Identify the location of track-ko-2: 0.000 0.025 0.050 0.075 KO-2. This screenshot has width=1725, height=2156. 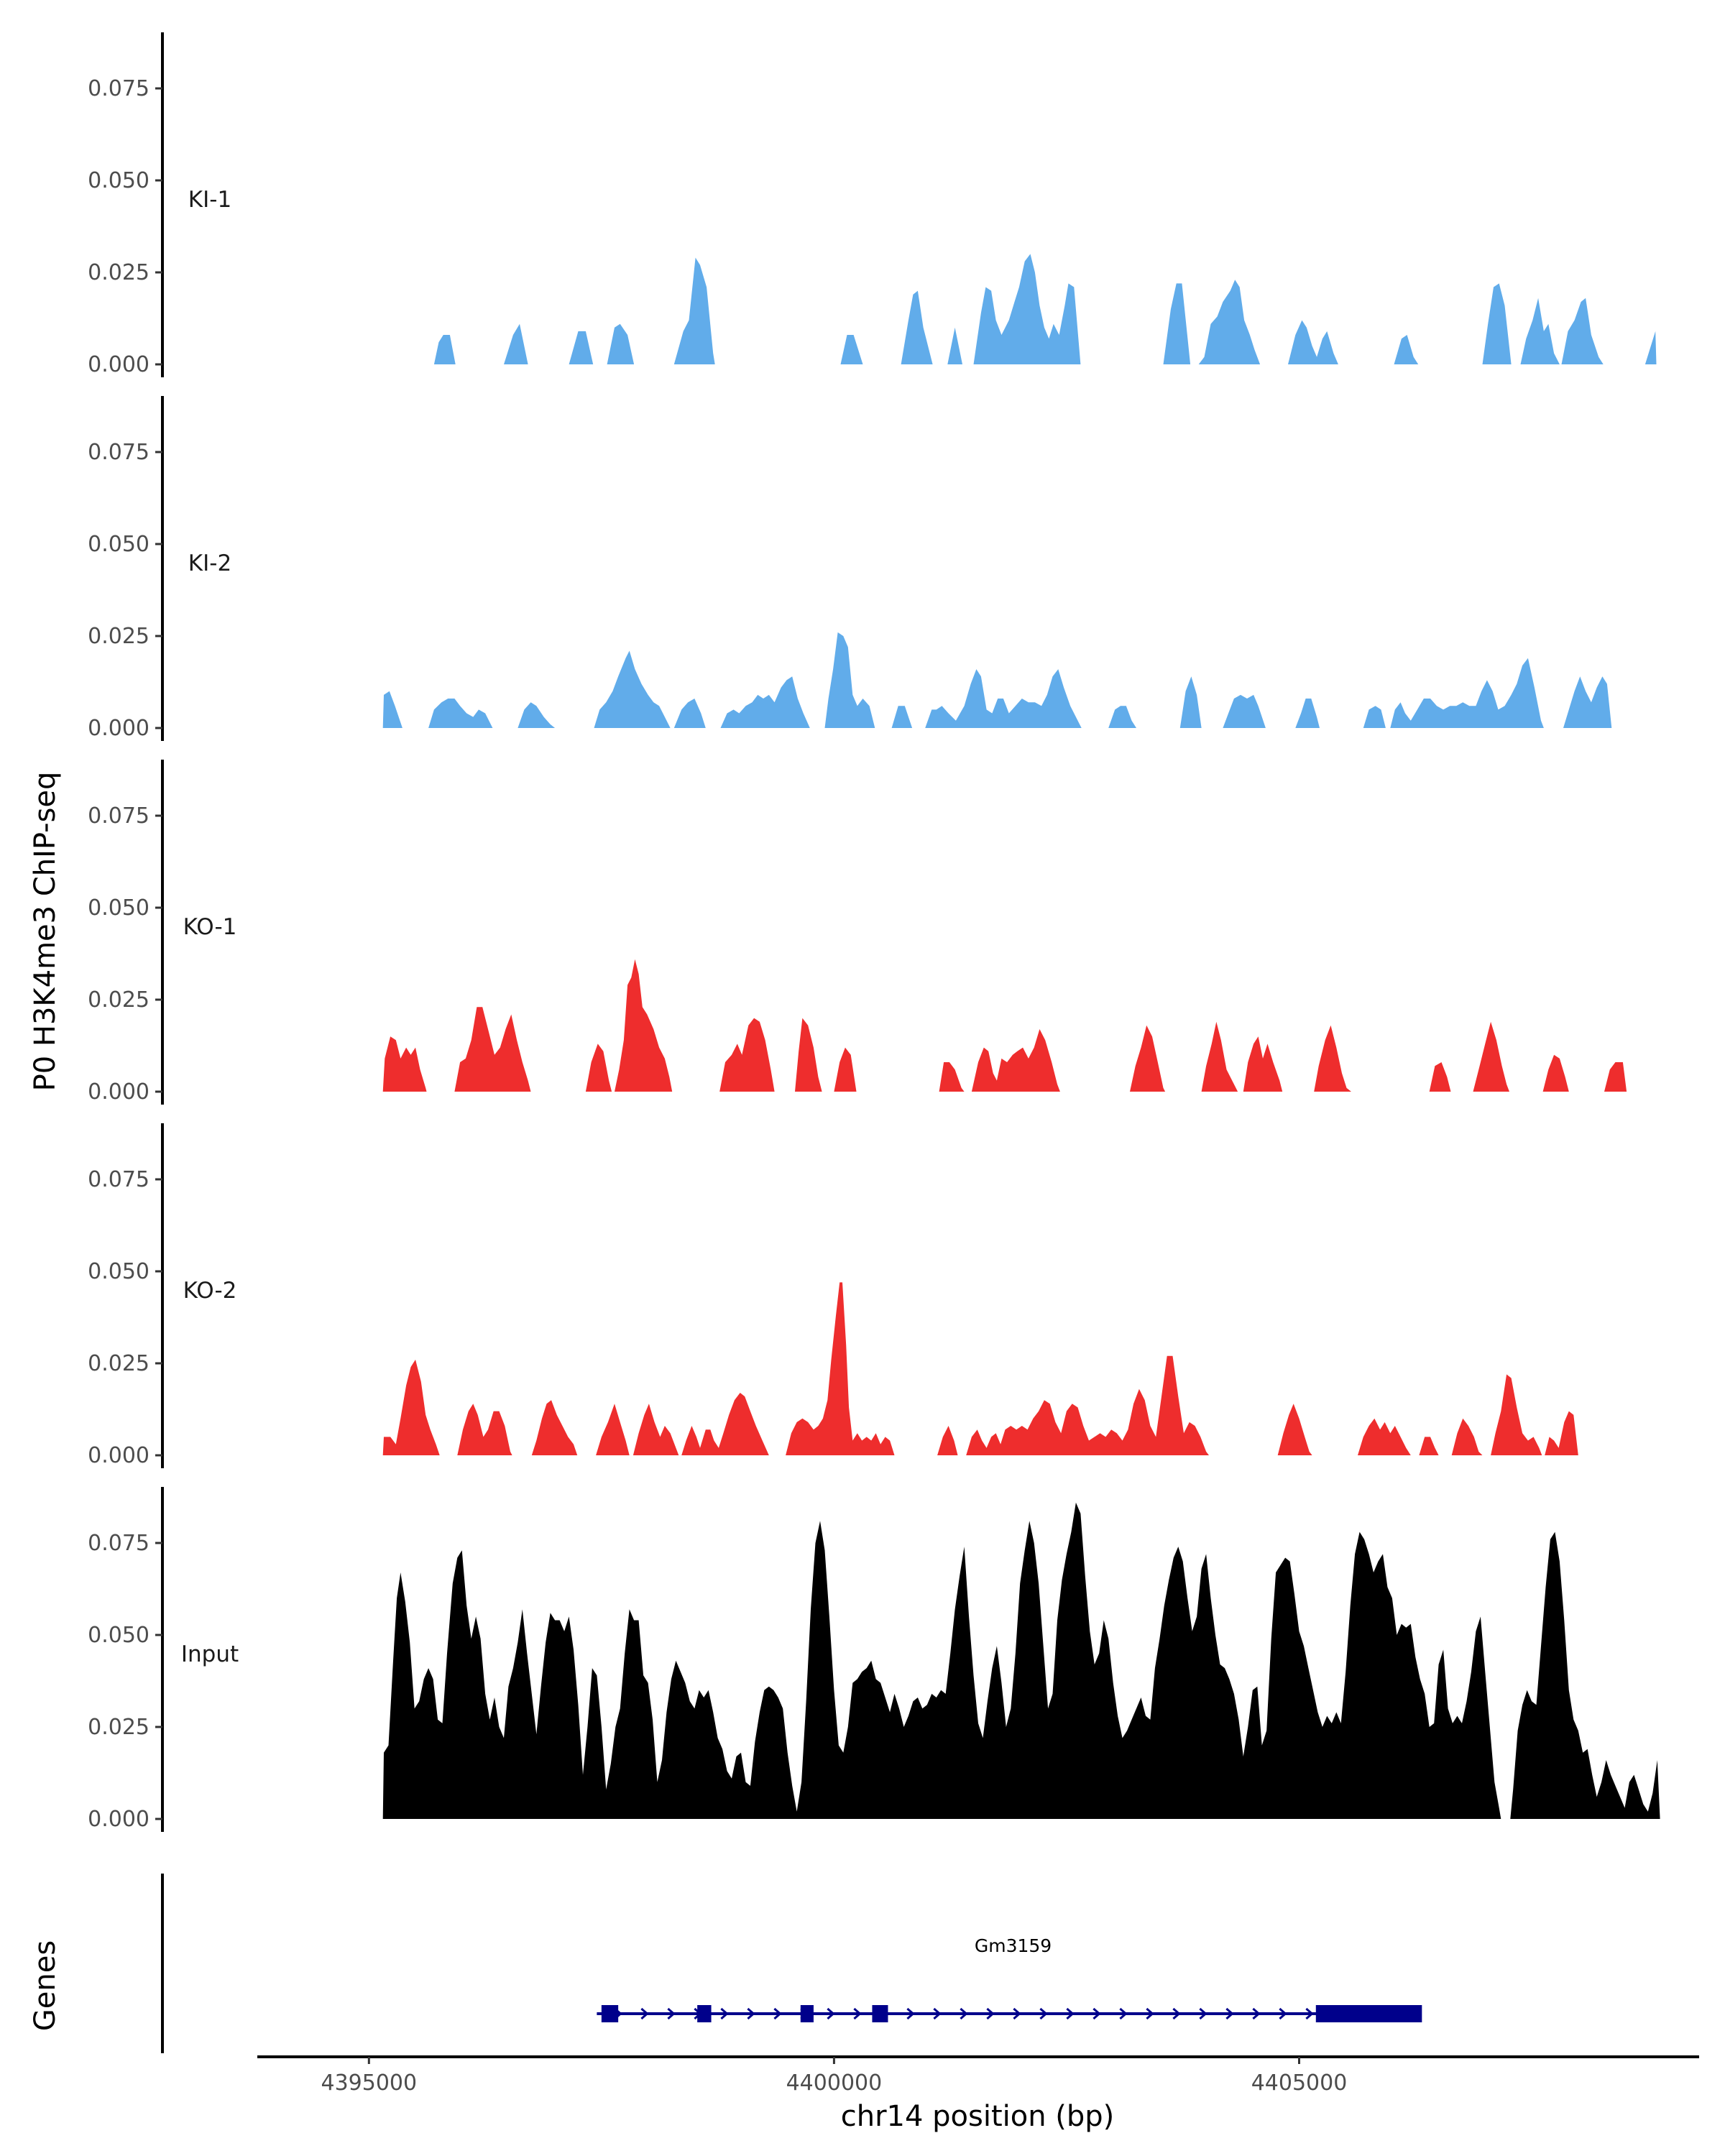
(833, 1296).